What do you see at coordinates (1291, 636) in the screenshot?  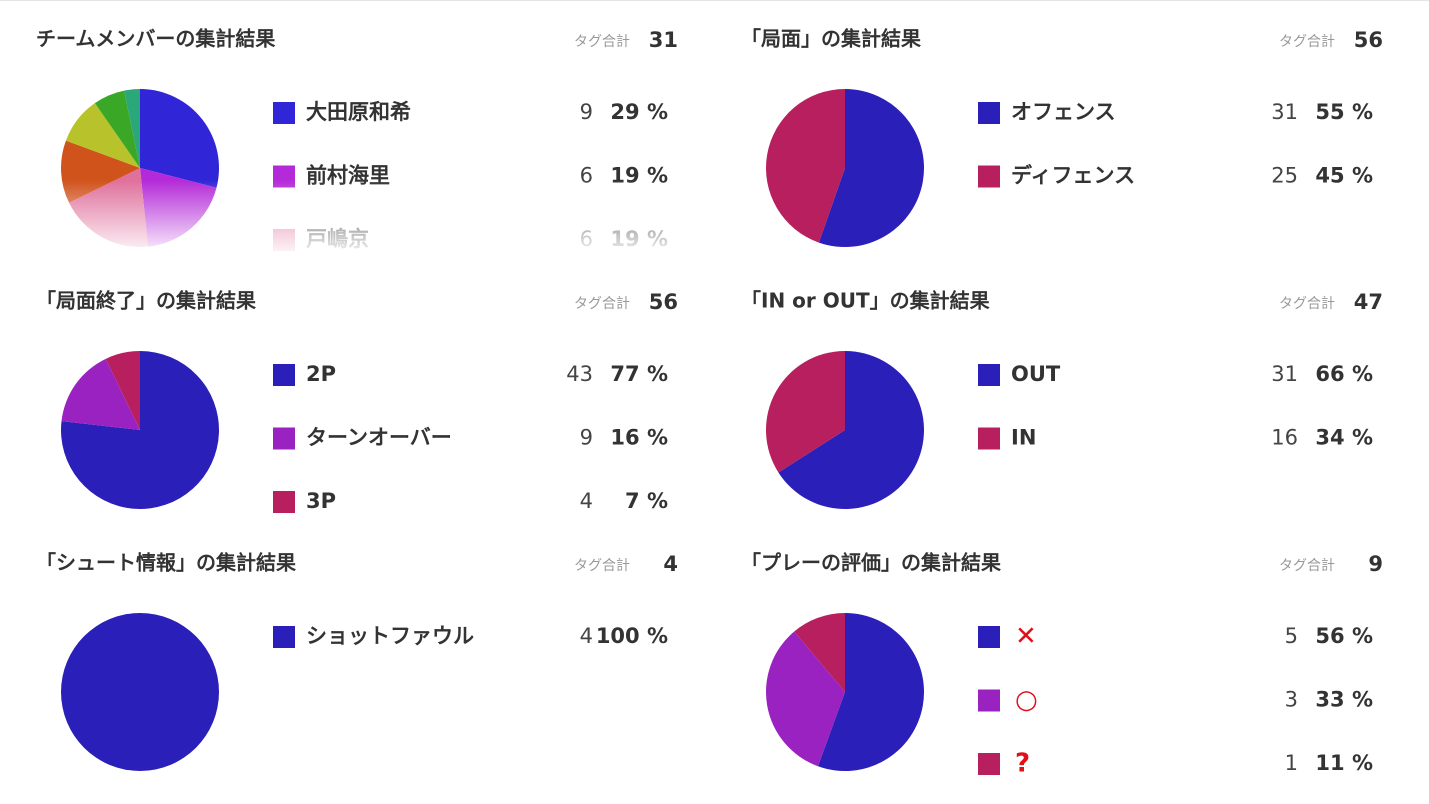 I see `legend-count: 5` at bounding box center [1291, 636].